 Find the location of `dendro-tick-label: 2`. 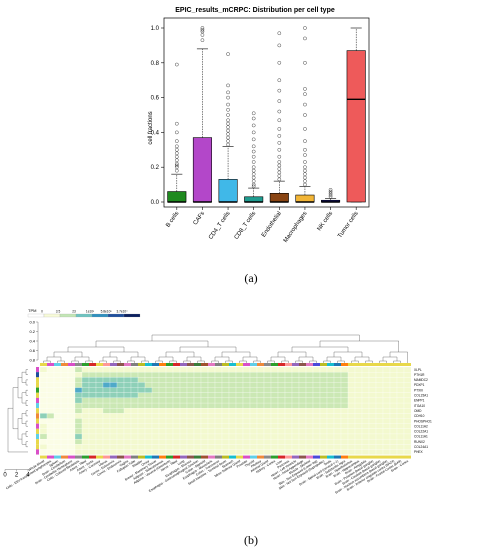

dendro-tick-label: 2 is located at coordinates (17, 476).